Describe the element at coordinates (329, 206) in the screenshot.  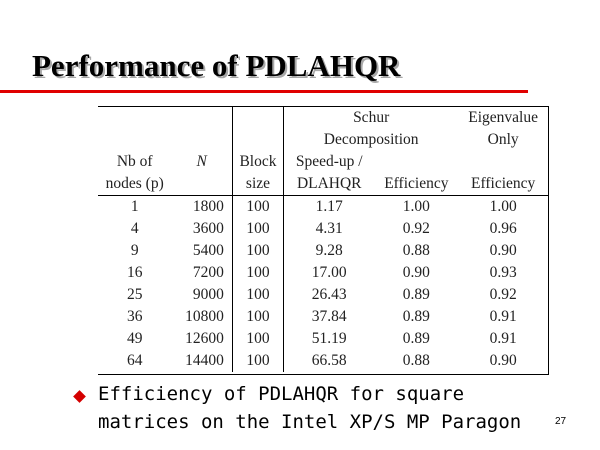
I see `cell-speedup: 1.17` at that location.